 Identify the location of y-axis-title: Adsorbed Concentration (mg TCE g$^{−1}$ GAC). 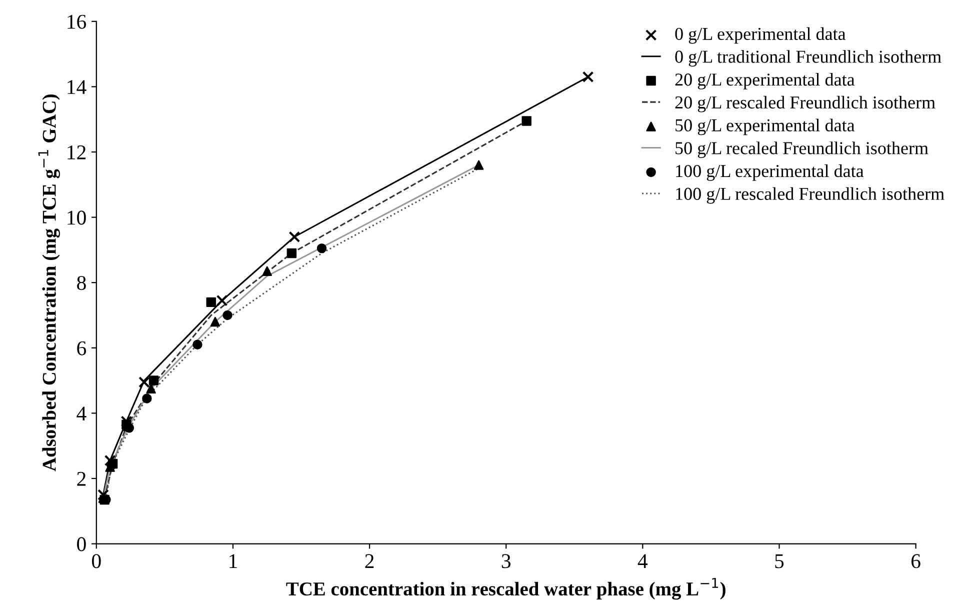
(49, 283).